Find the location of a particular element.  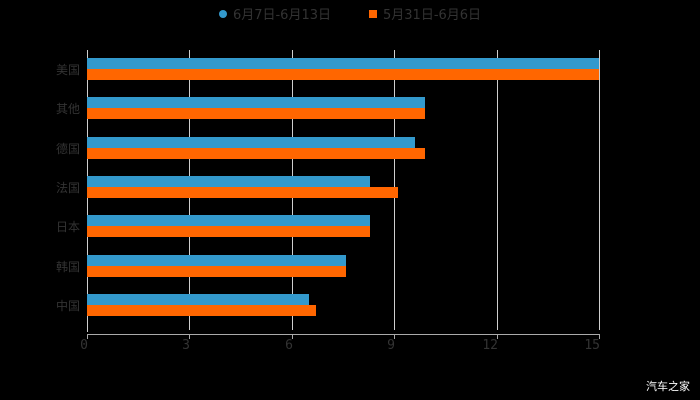

x-tick-label: 3 is located at coordinates (186, 345).